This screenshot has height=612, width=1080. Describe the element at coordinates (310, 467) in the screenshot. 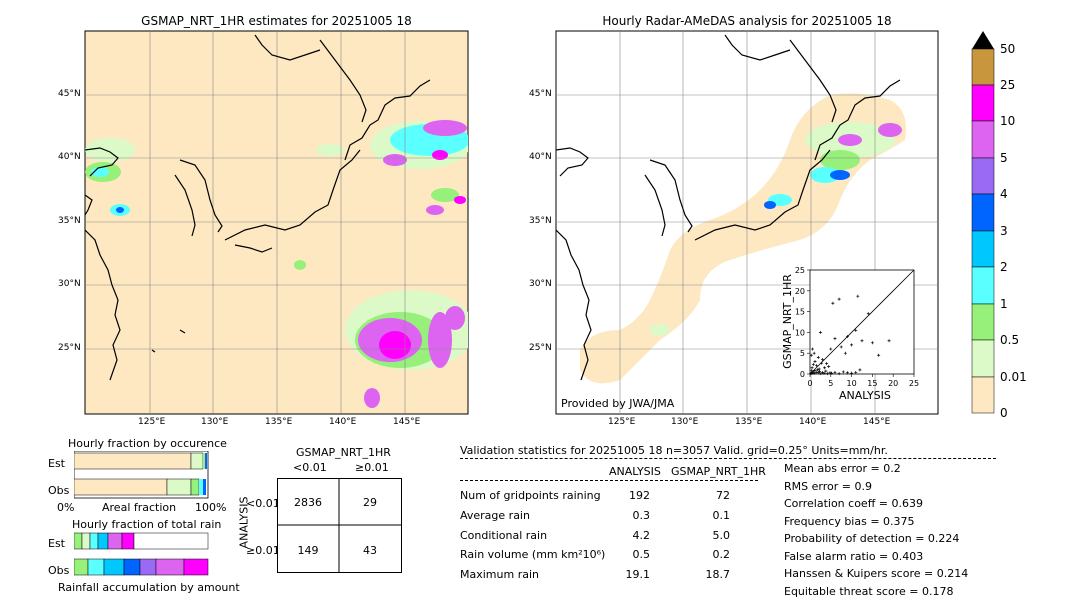

I see `contingency-col-lt: <0.01` at that location.